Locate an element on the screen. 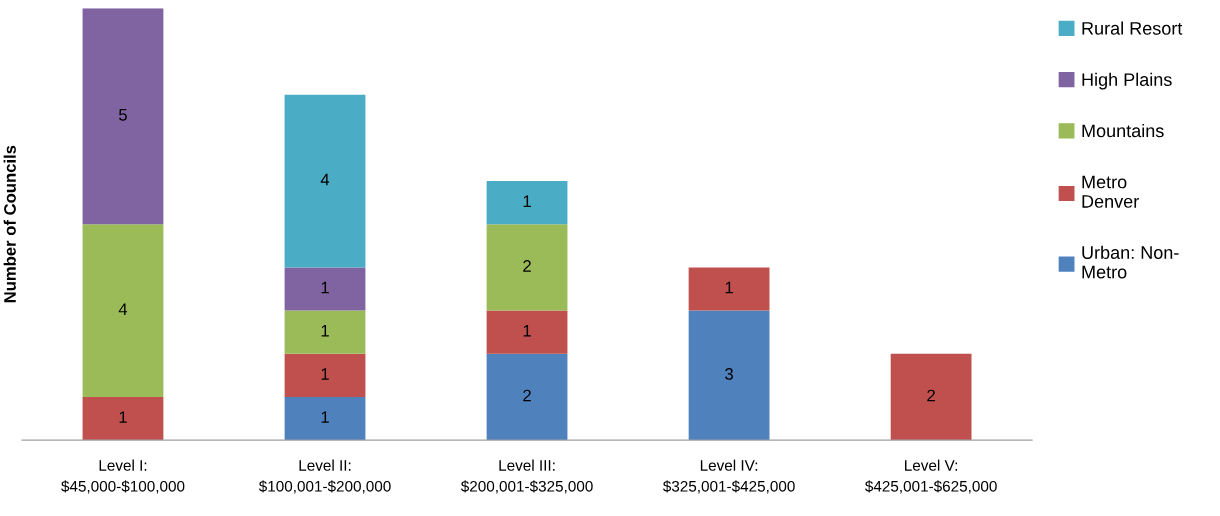  x-tick-label: Level V: $425,001-$625,000 is located at coordinates (931, 476).